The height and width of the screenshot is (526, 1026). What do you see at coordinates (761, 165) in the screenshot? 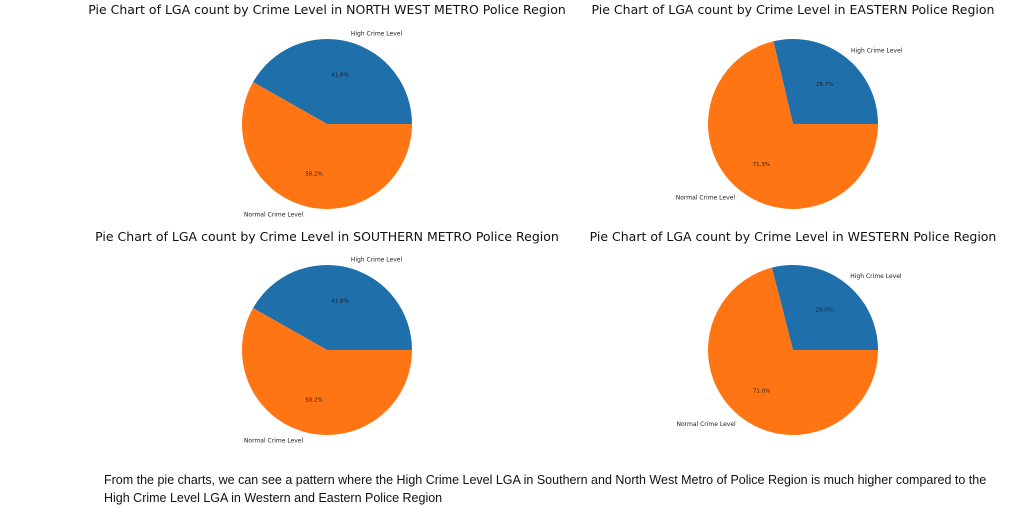
I see `slice-percent-label: 71.3%` at bounding box center [761, 165].